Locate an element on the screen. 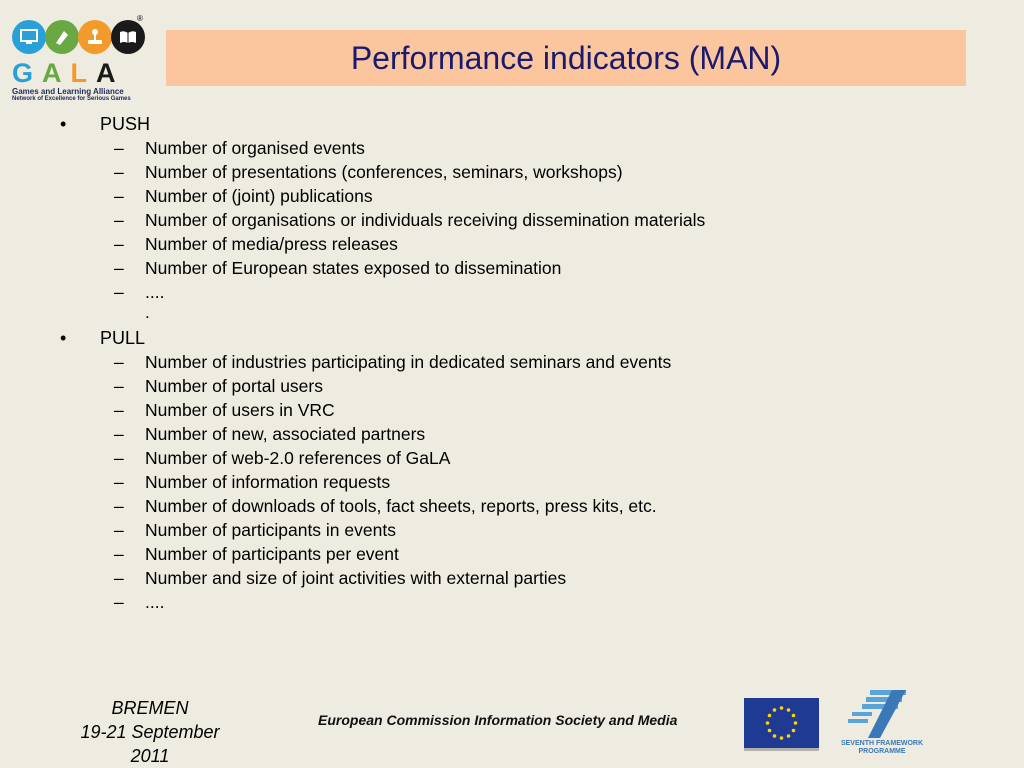 The width and height of the screenshot is (1024, 768). list-item: – Number of new, associated partners is located at coordinates (510, 434).